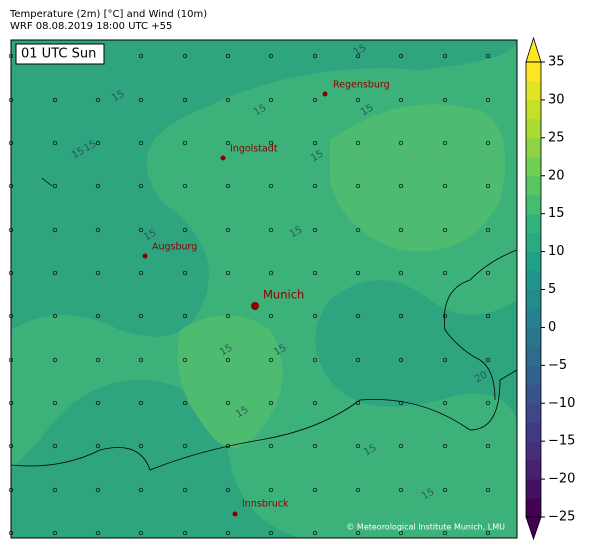 Image resolution: width=599 pixels, height=556 pixels. I want to click on title: Temperature (2m) [°C] and Wind (10m), so click(108, 14).